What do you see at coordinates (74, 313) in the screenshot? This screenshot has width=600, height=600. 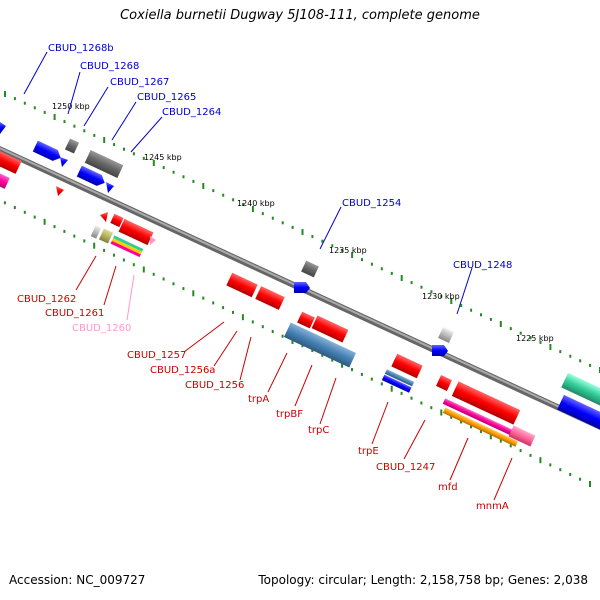 I see `gene-label-CBUD_1261: CBUD_1261` at bounding box center [74, 313].